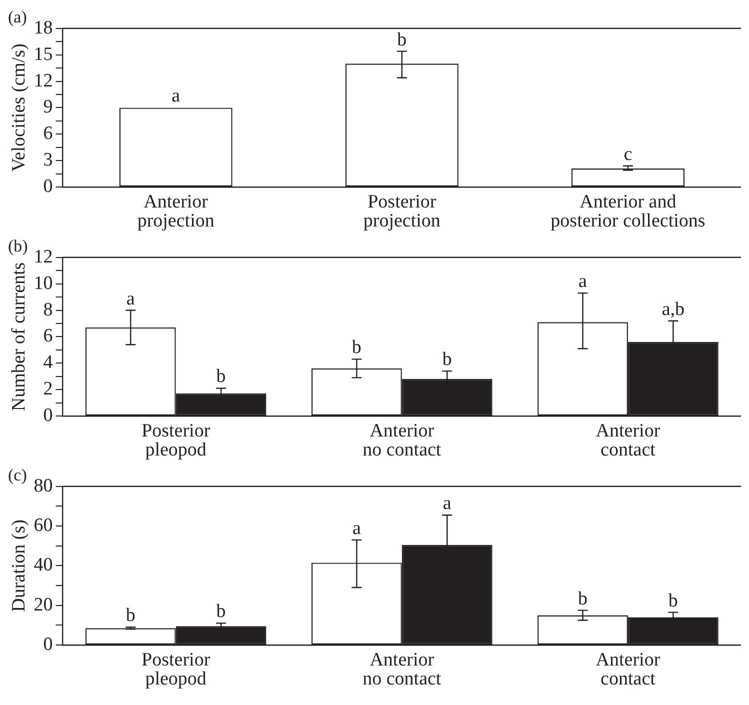 Image resolution: width=749 pixels, height=705 pixels. What do you see at coordinates (48, 309) in the screenshot?
I see `y-tick-label: 8` at bounding box center [48, 309].